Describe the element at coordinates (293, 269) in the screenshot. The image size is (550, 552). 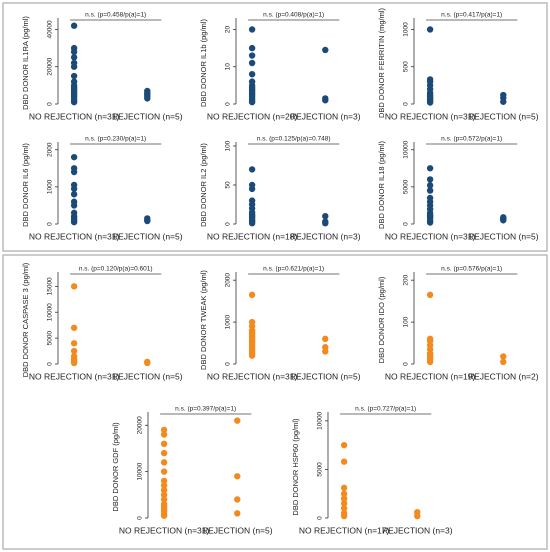
I see `annotation: n.s. (p=0.621/p(a)=1)` at that location.